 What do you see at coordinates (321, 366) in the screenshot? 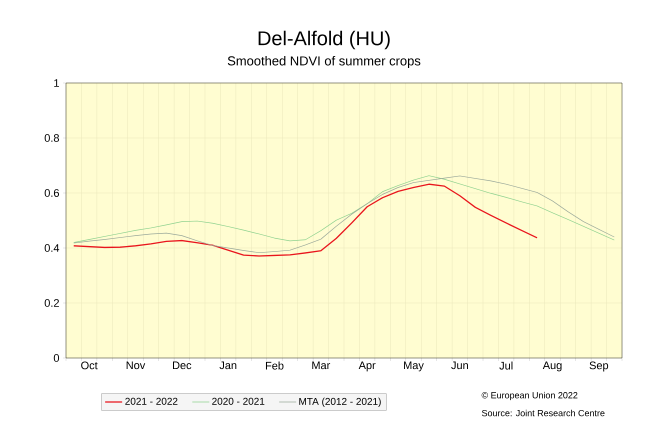
I see `x-tick-label: Mar` at bounding box center [321, 366].